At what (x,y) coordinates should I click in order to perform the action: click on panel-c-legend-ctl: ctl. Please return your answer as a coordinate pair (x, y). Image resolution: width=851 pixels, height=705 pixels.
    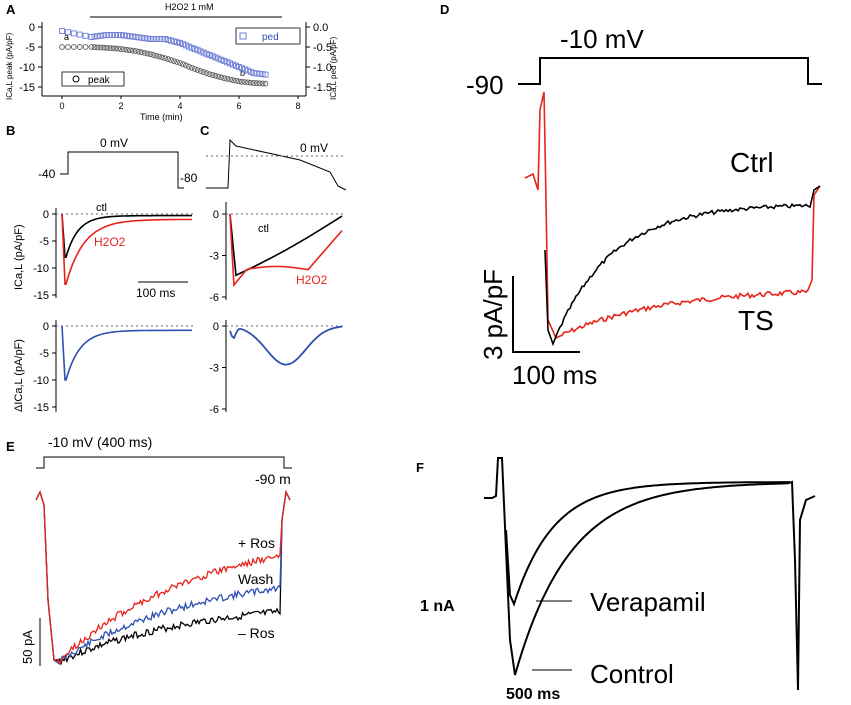
    Looking at the image, I should click on (263, 229).